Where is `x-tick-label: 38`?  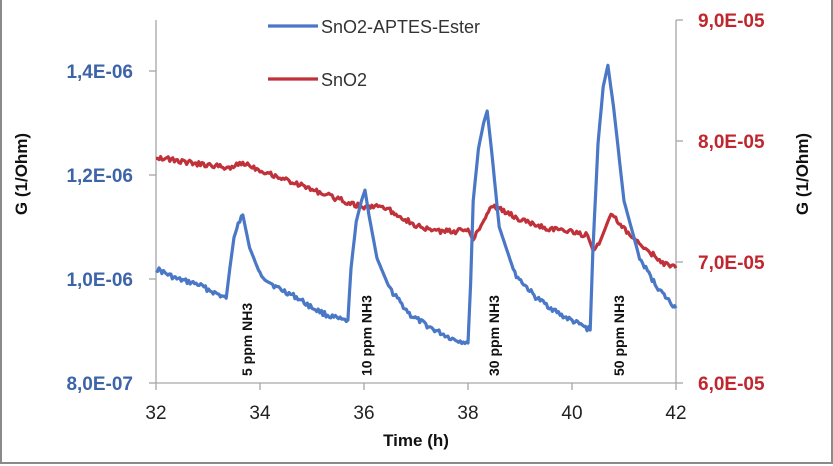
x-tick-label: 38 is located at coordinates (467, 413).